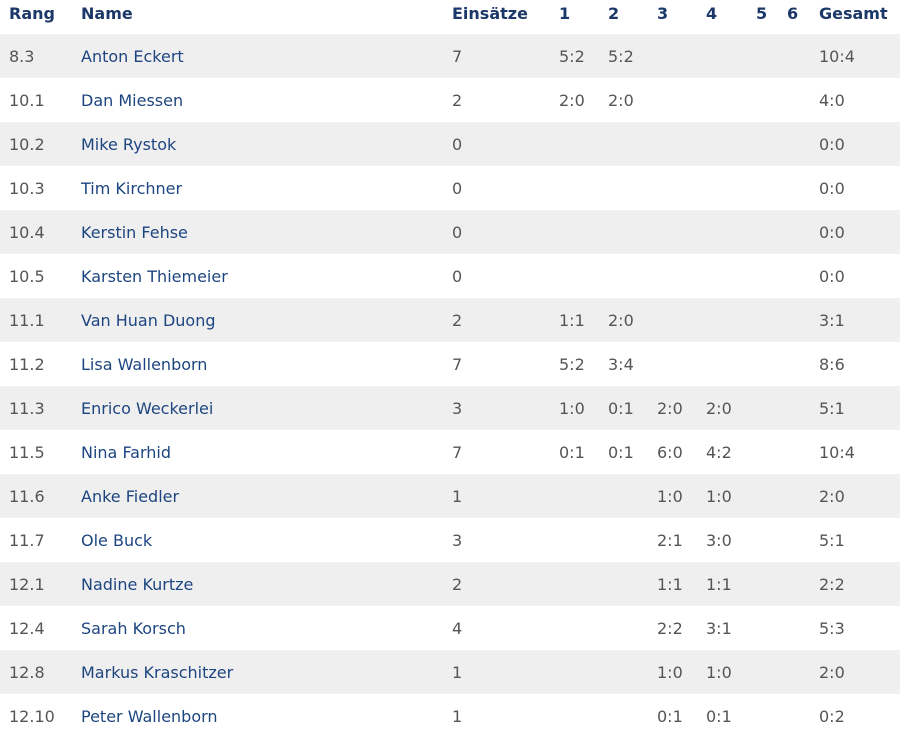 The width and height of the screenshot is (900, 739). What do you see at coordinates (450, 628) in the screenshot?
I see `table-row: 12.4 Sarah Korsch 4 2:2 3:1 5:3` at bounding box center [450, 628].